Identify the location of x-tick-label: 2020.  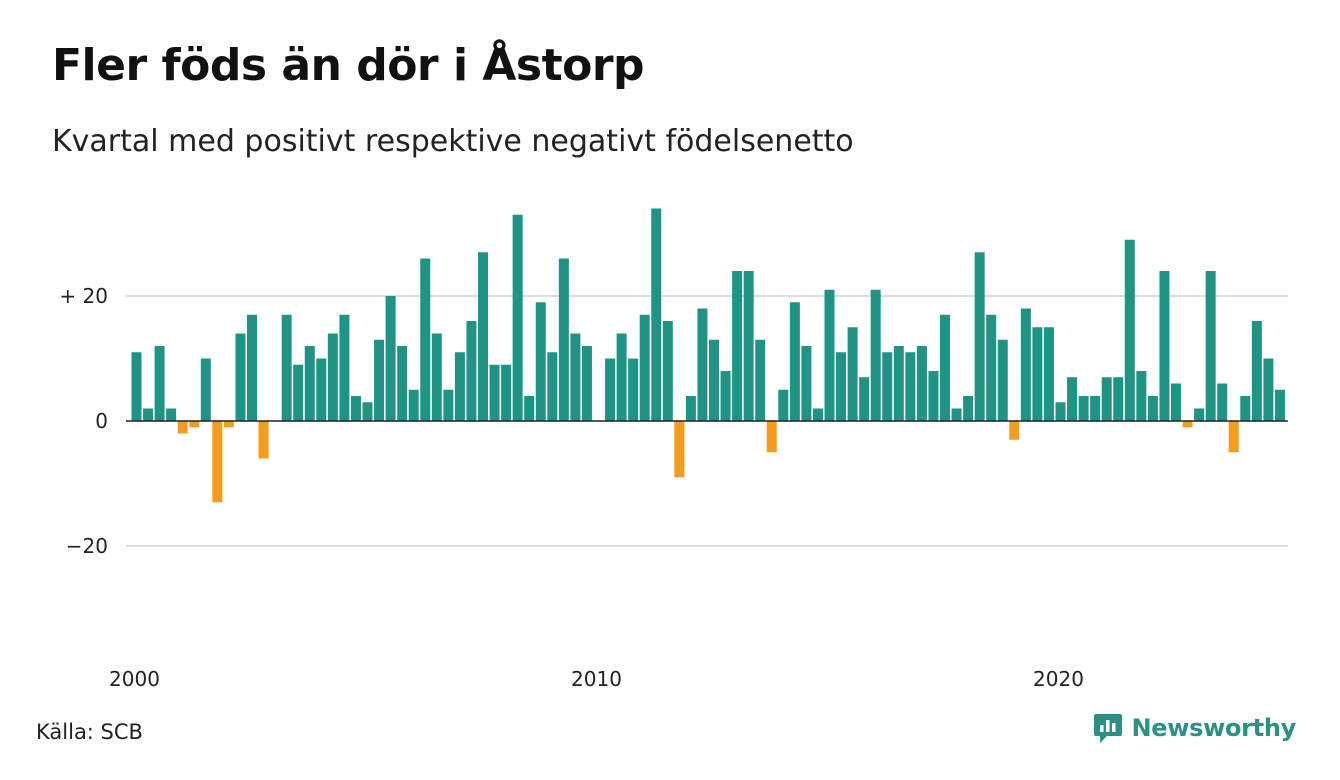
(1058, 679).